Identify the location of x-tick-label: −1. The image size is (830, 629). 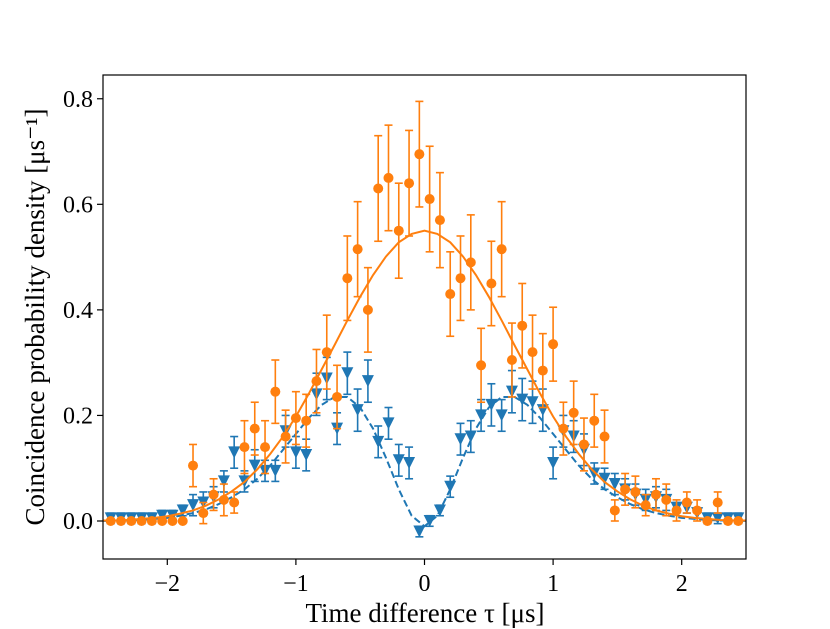
(296, 584).